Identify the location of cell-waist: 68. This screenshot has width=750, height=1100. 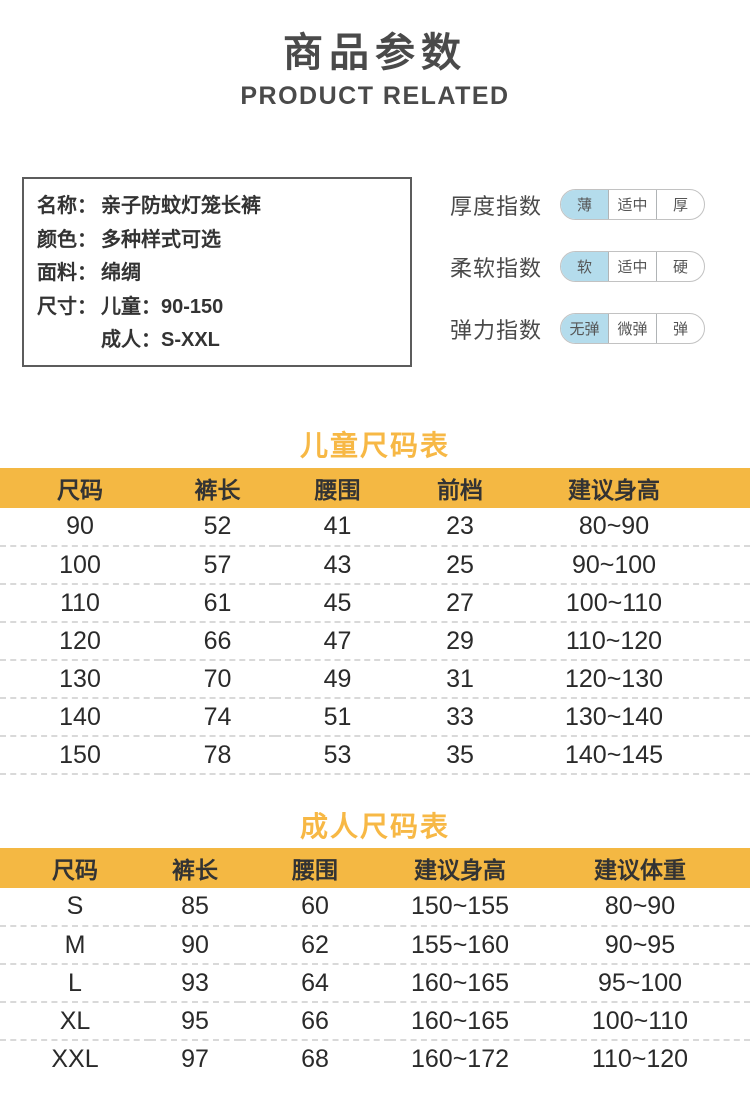
(315, 1059).